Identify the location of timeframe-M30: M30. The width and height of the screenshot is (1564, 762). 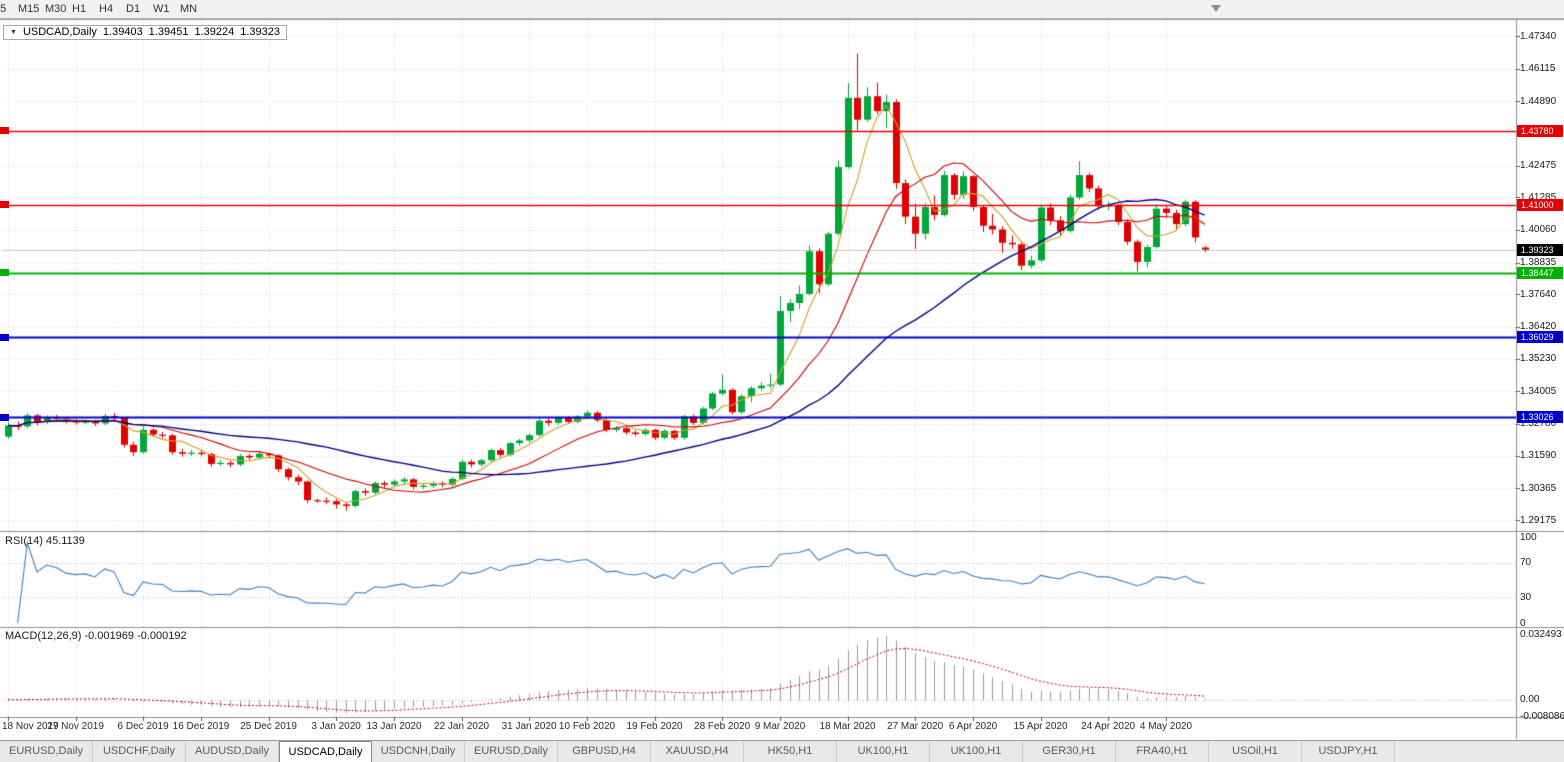
(56, 9).